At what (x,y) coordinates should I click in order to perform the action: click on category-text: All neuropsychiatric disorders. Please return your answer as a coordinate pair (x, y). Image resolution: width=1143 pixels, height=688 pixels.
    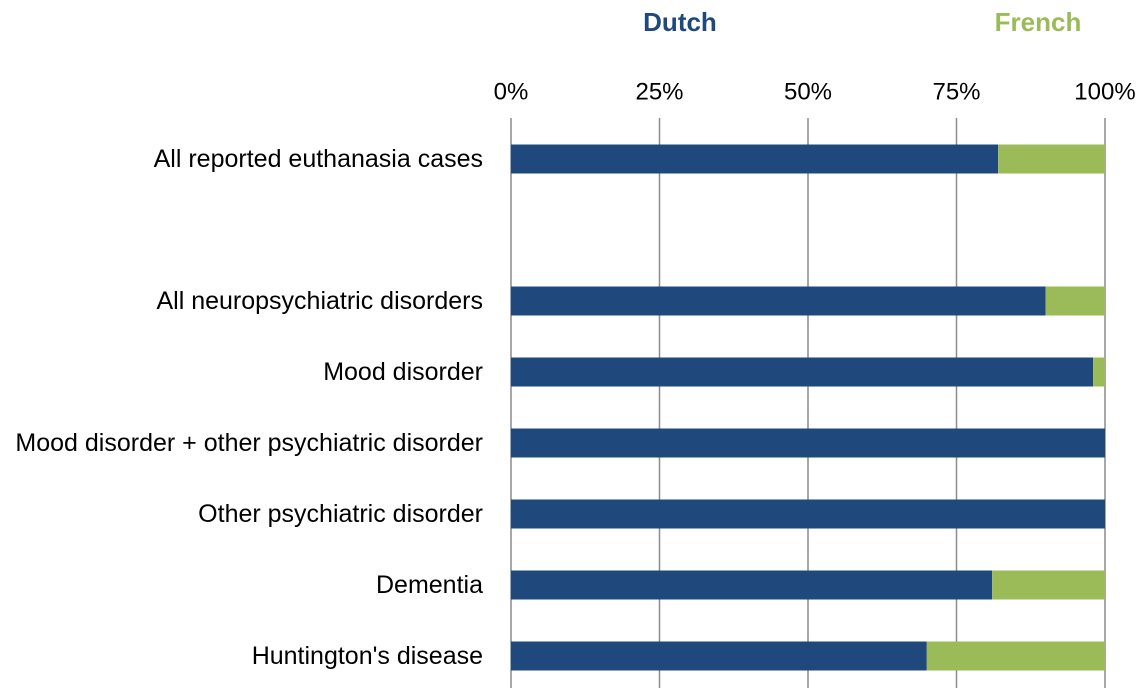
    Looking at the image, I should click on (319, 300).